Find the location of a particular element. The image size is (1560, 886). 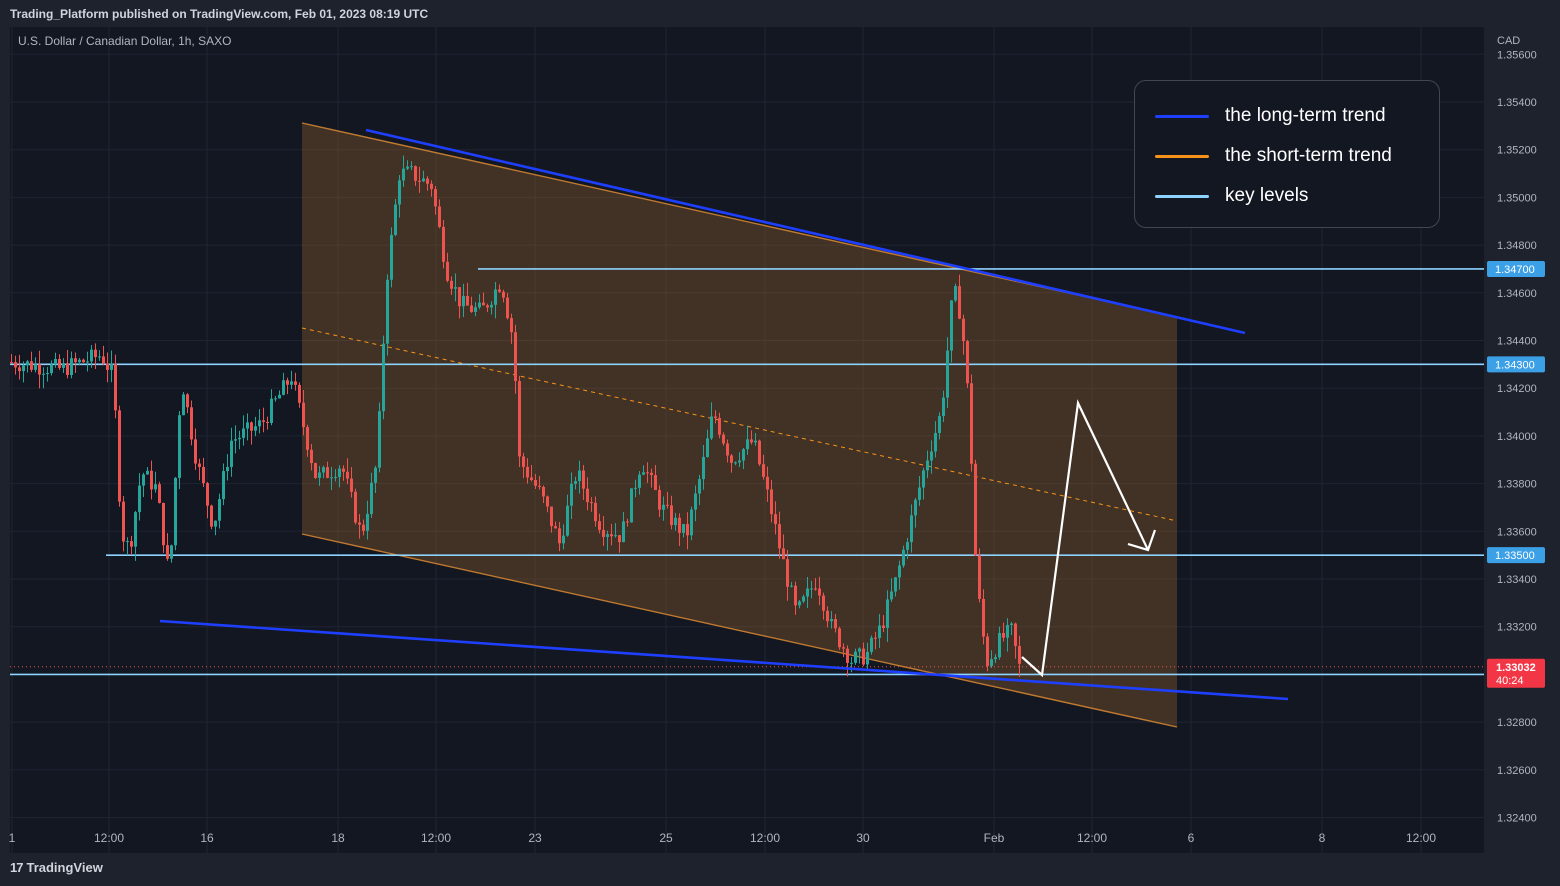

symbol-title: U.S. Dollar / Canadian Dollar, 1h, SAXO is located at coordinates (125, 41).